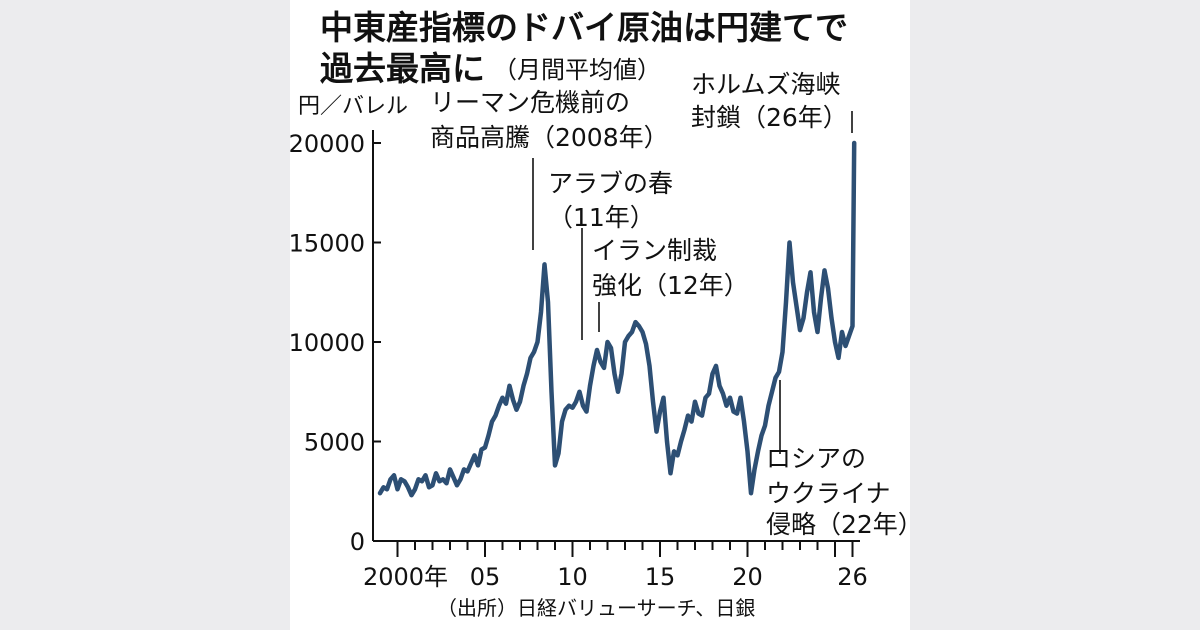 This screenshot has height=630, width=1200. Describe the element at coordinates (852, 577) in the screenshot. I see `x-tick-label: 26` at that location.